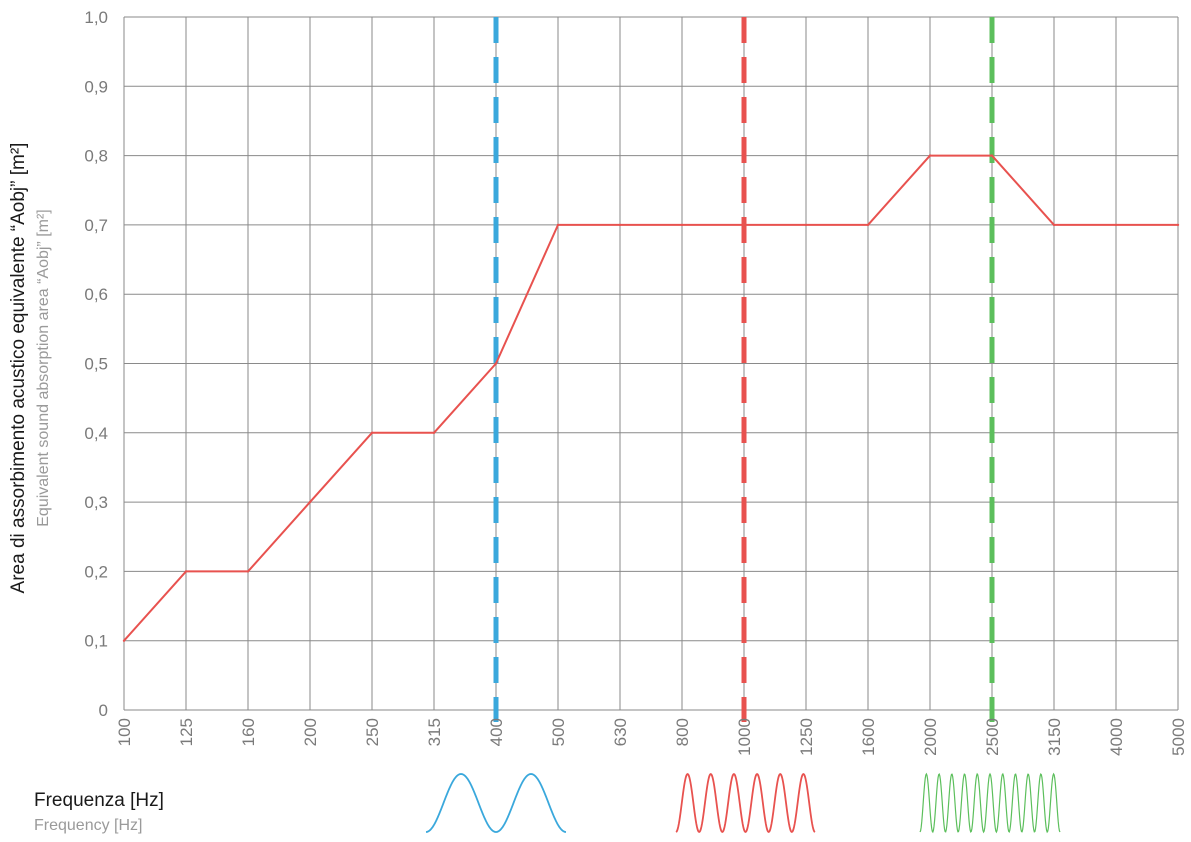 The image size is (1191, 842). I want to click on y-tick-label: 0,5, so click(96, 364).